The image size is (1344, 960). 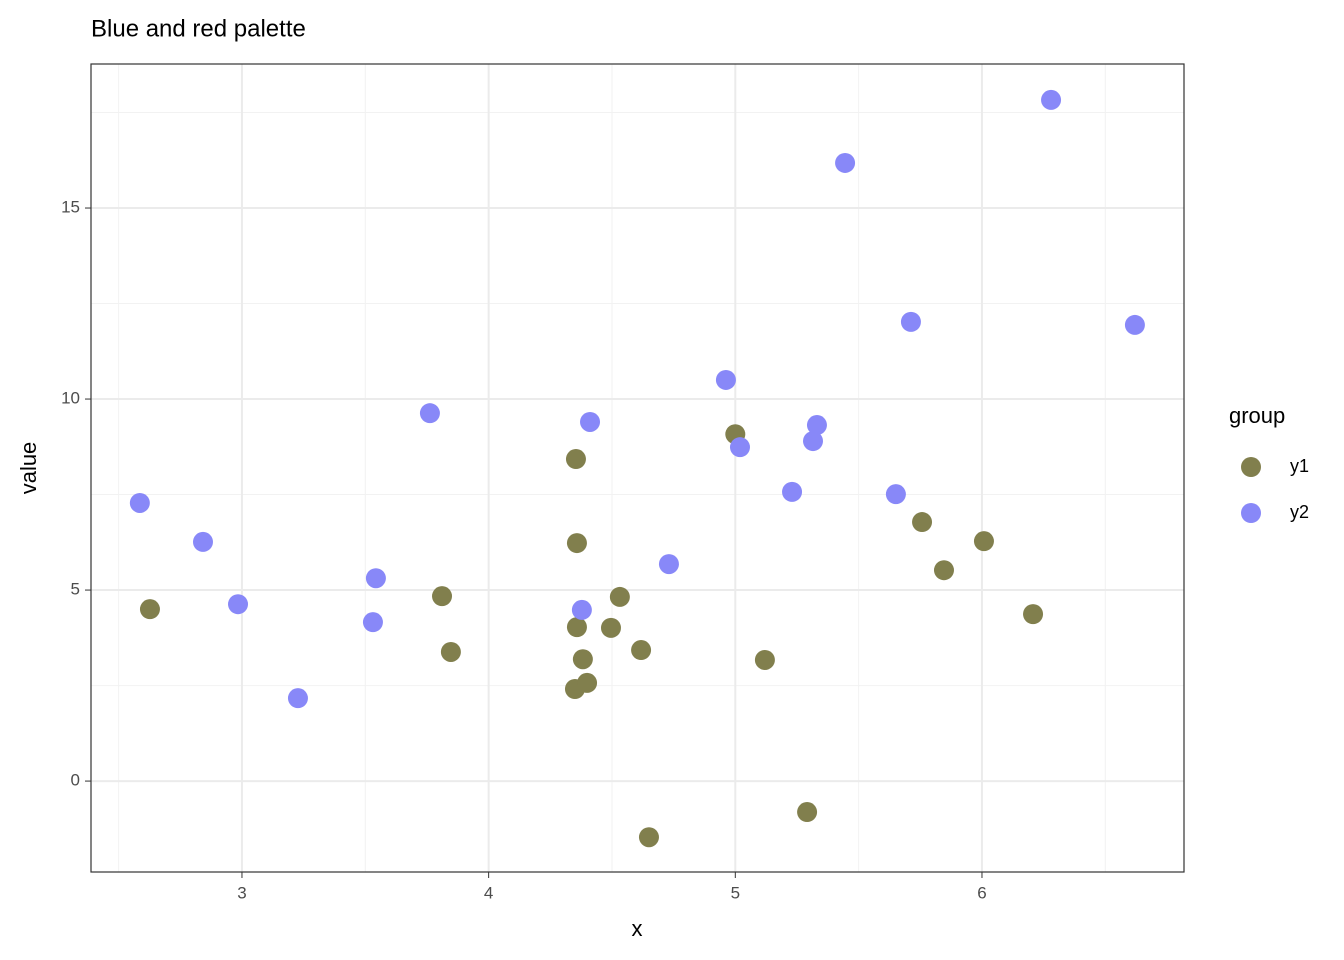 What do you see at coordinates (70, 398) in the screenshot?
I see `y-tick-label: 10` at bounding box center [70, 398].